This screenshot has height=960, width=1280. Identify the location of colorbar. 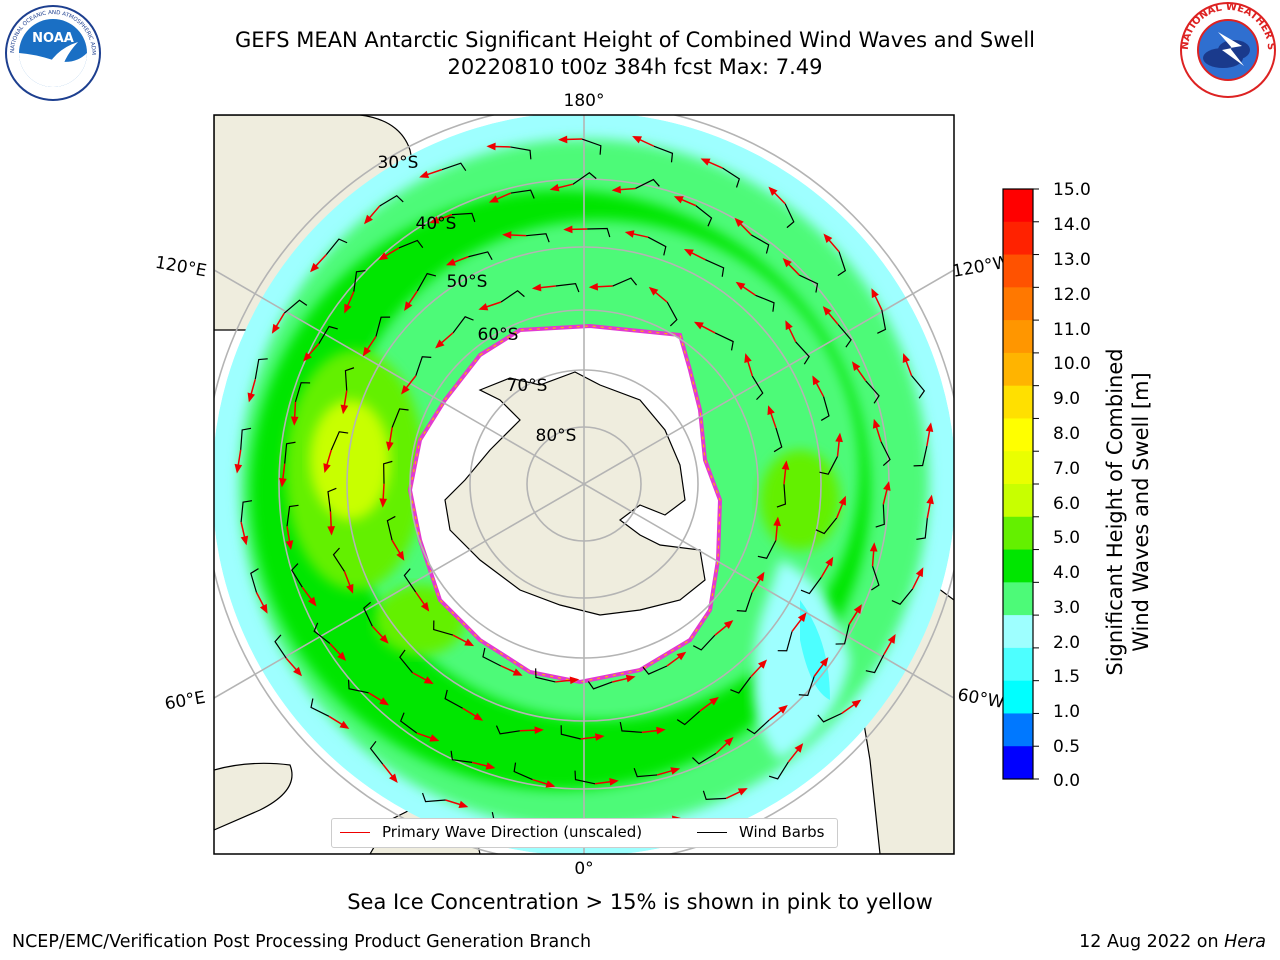
(1020, 484).